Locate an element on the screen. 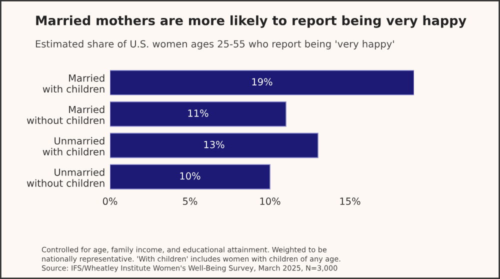 The image size is (500, 279). data-label: 19% is located at coordinates (262, 82).